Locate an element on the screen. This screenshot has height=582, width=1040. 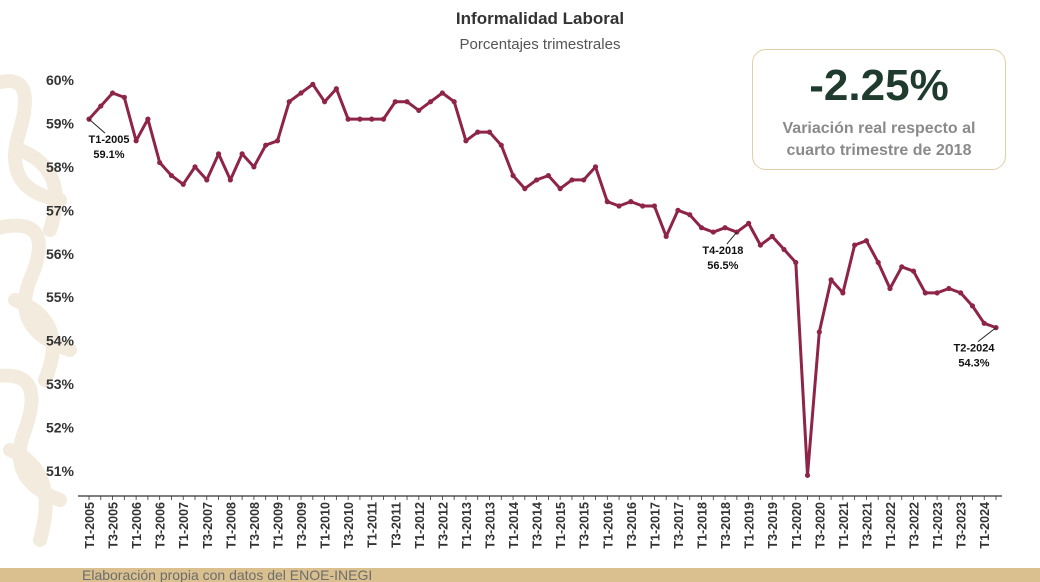
annotation-value: 54.3% is located at coordinates (973, 364).